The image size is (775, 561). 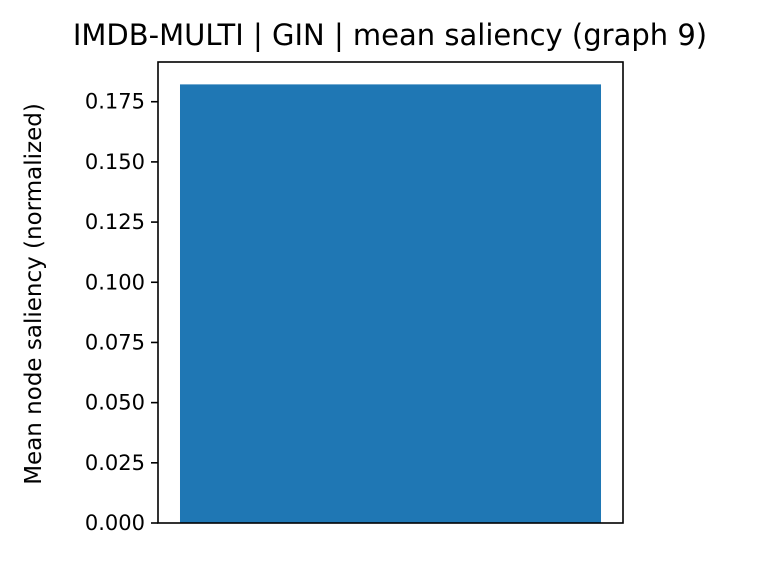 I want to click on y-tick-label: 0.050, so click(x=115, y=403).